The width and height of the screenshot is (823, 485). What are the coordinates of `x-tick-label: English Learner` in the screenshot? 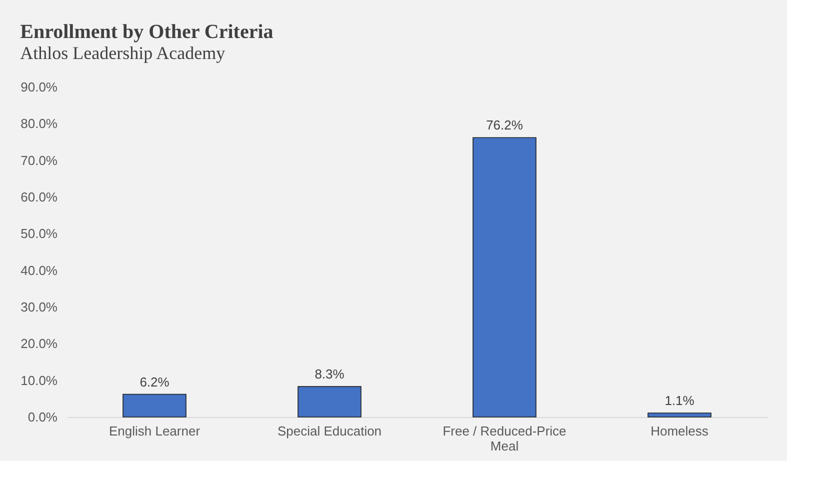 It's located at (154, 431).